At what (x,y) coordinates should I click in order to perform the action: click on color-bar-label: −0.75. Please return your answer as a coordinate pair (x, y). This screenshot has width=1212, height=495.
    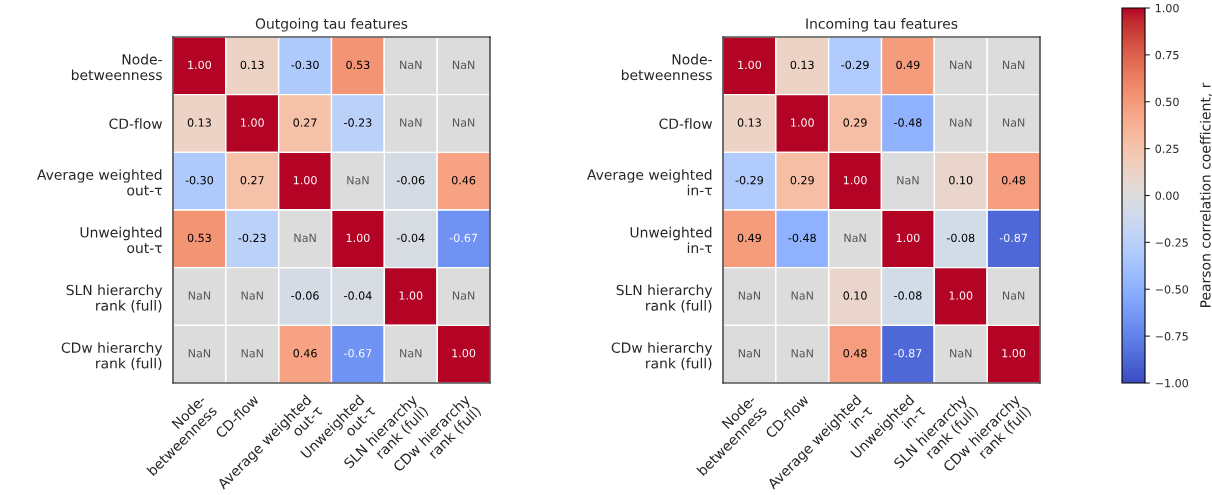
    Looking at the image, I should click on (1171, 336).